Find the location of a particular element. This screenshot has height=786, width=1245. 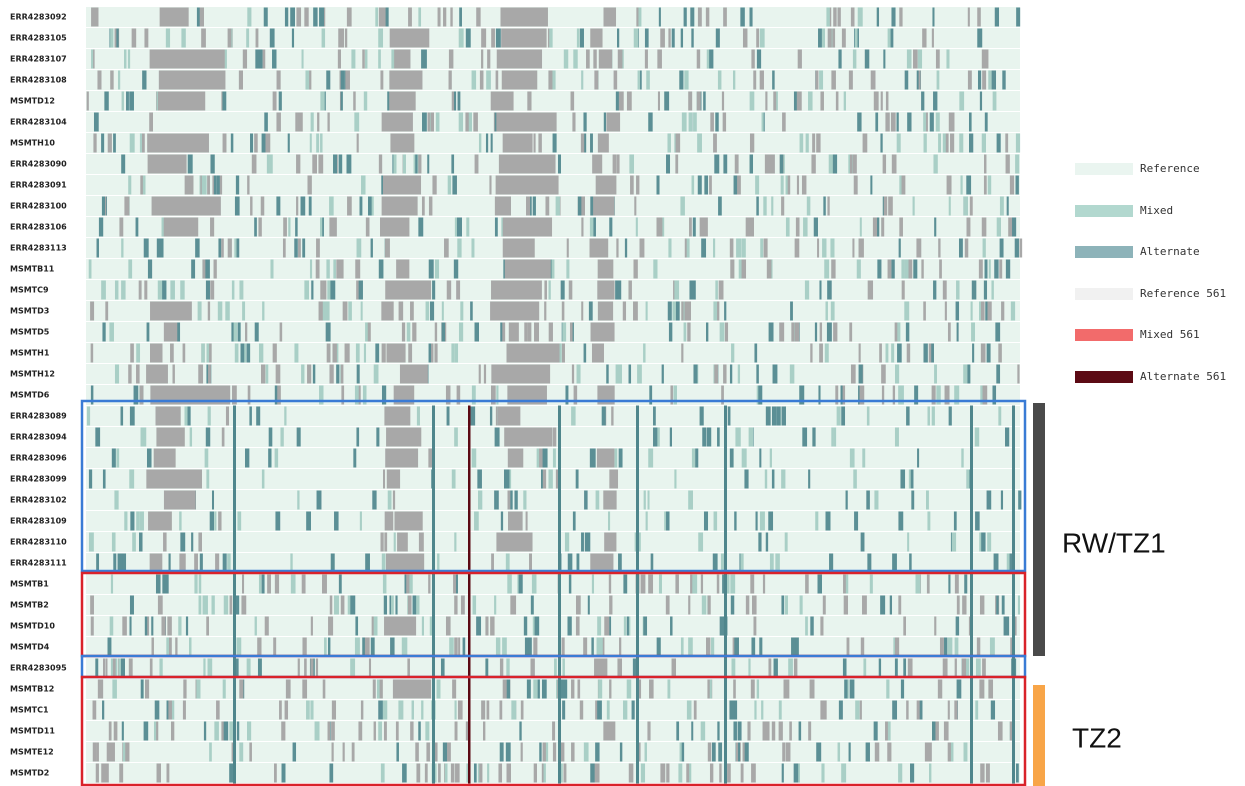

sample-label: ERR4283102 is located at coordinates (38, 500).